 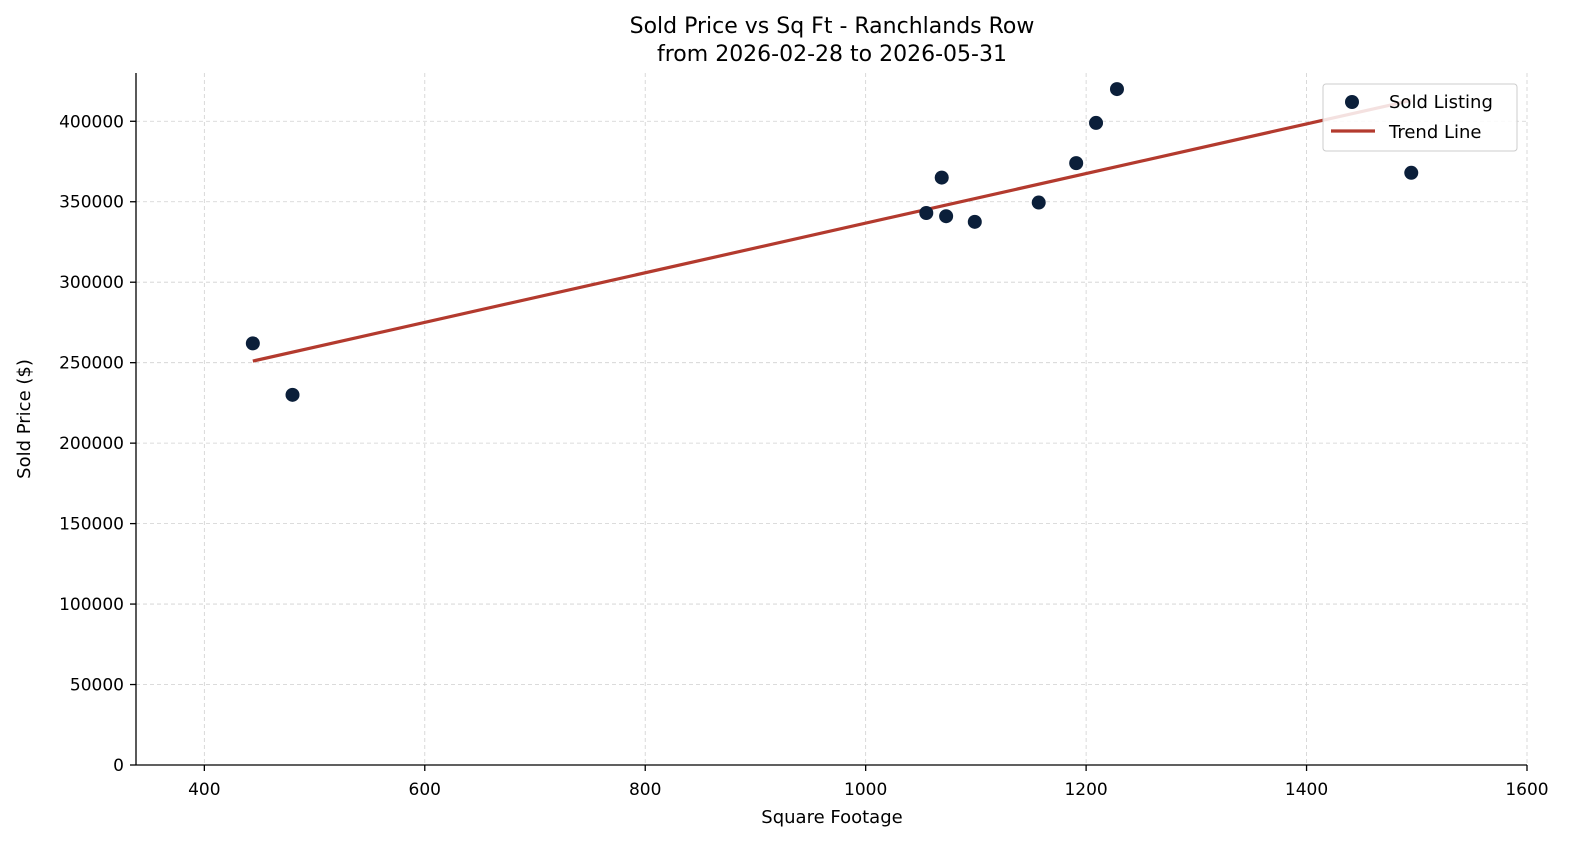 I want to click on y-tick-label: 200000, so click(x=91, y=444).